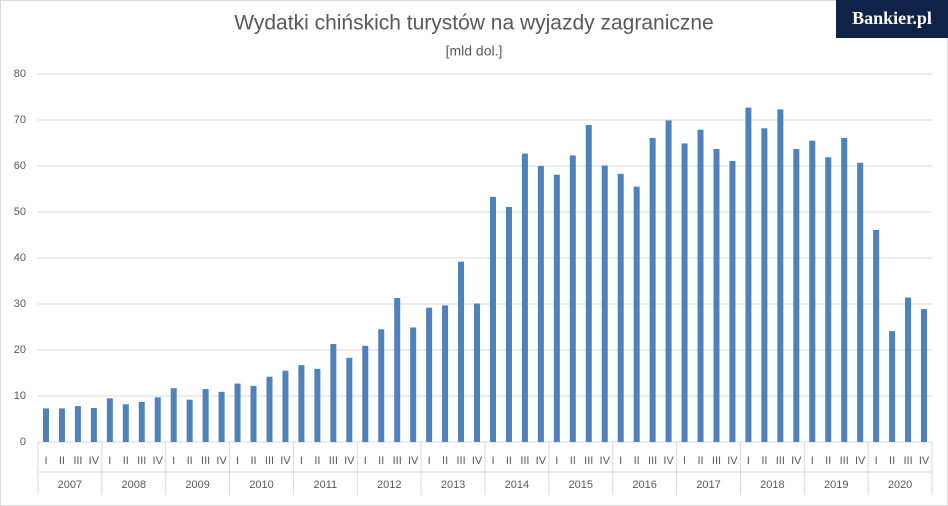 The height and width of the screenshot is (506, 948). What do you see at coordinates (20, 166) in the screenshot?
I see `y-tick-label: 60` at bounding box center [20, 166].